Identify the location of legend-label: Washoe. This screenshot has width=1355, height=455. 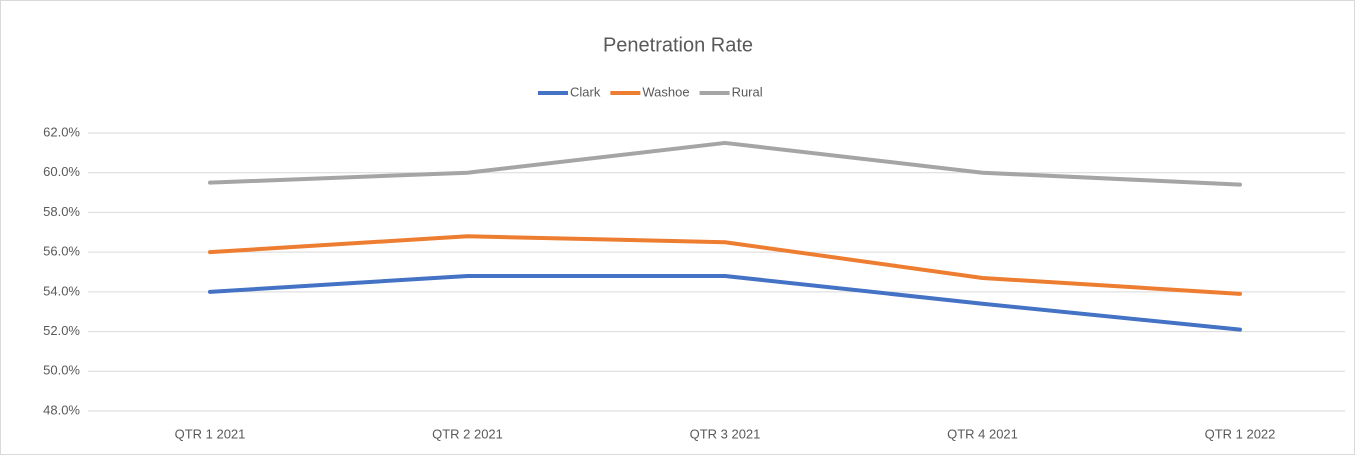
(665, 91).